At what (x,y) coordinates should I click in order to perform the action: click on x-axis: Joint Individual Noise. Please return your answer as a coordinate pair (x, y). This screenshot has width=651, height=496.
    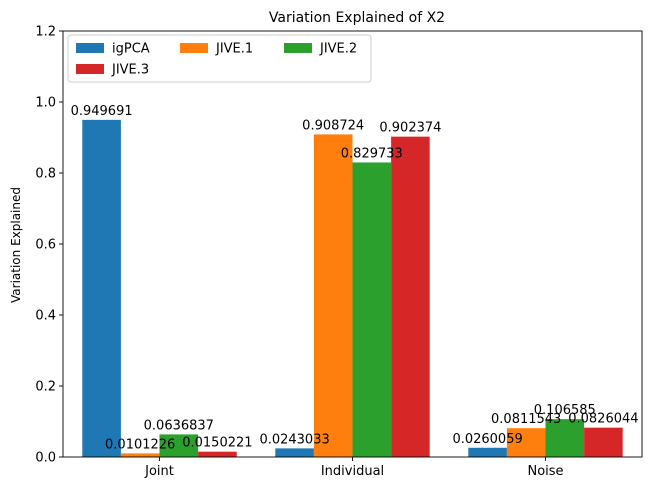
    Looking at the image, I should click on (354, 468).